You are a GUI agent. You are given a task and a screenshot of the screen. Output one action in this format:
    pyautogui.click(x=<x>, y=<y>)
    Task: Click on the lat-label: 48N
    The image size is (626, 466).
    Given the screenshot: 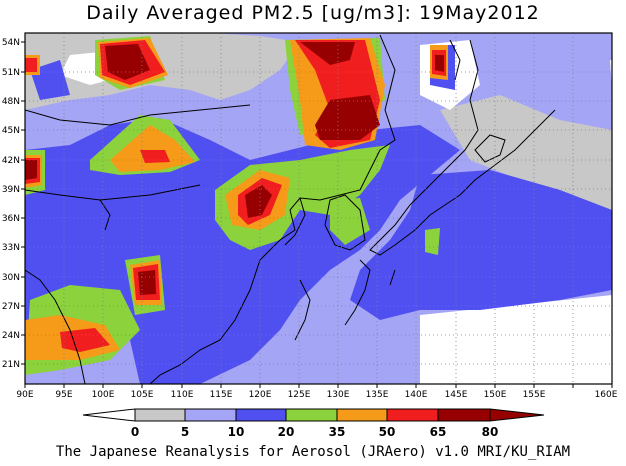 What is the action you would take?
    pyautogui.click(x=11, y=102)
    